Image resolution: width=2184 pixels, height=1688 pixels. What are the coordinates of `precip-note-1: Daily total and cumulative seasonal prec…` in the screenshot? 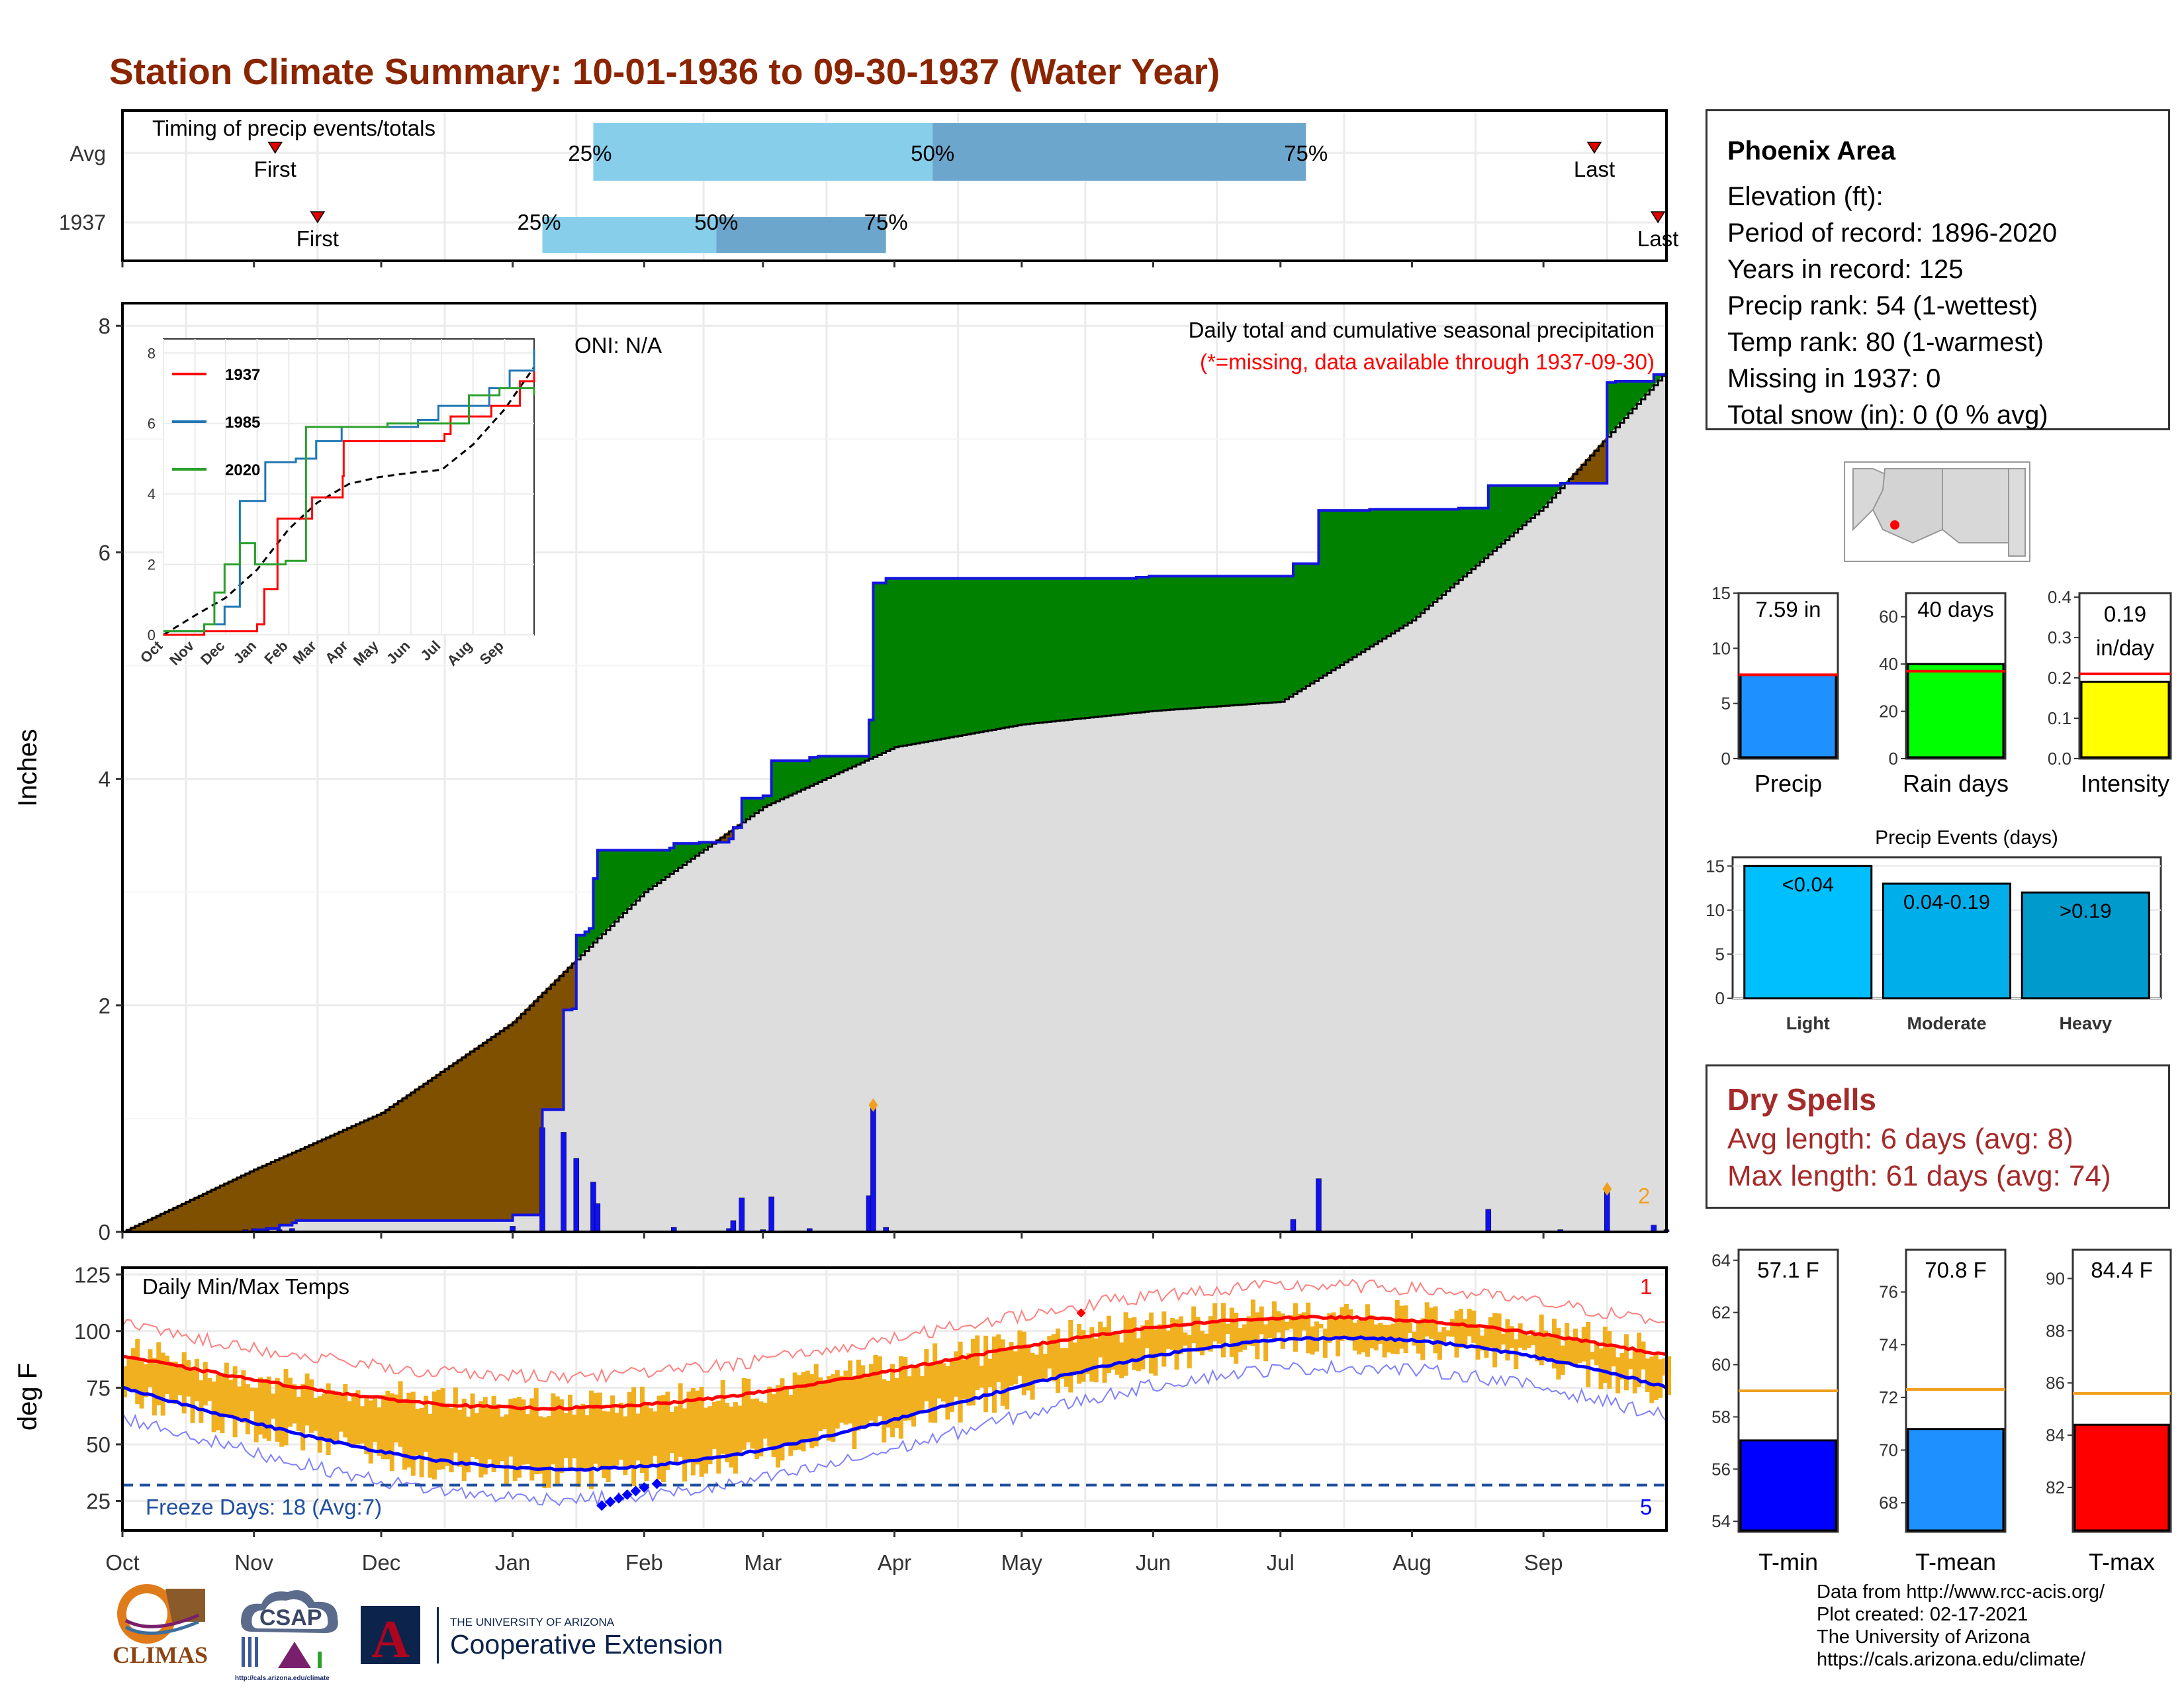 It's located at (1422, 330).